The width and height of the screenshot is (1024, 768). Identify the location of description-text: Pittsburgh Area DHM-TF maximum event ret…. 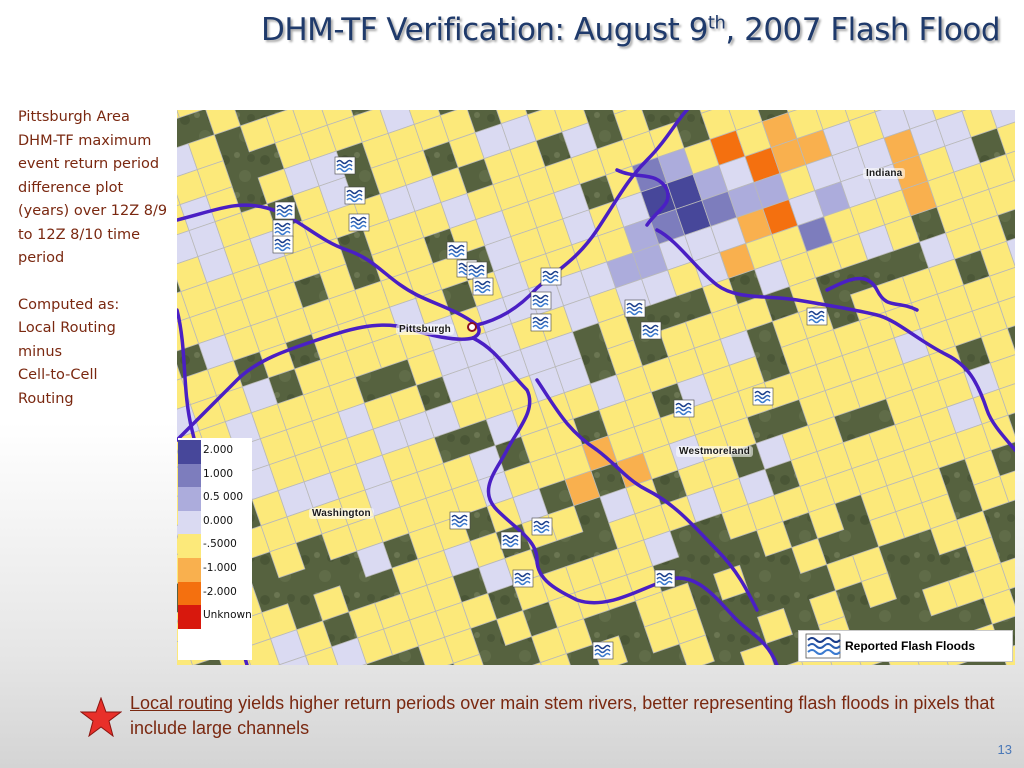
(93, 187).